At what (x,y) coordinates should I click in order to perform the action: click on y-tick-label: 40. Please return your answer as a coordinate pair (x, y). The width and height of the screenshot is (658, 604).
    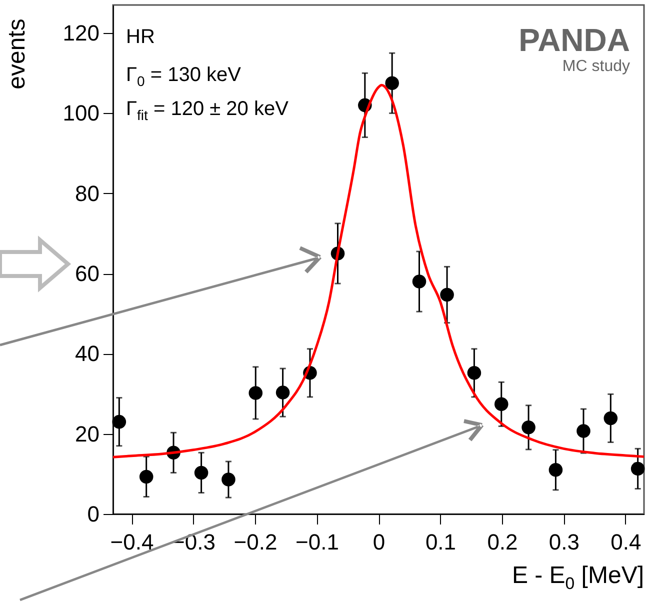
    Looking at the image, I should click on (87, 353).